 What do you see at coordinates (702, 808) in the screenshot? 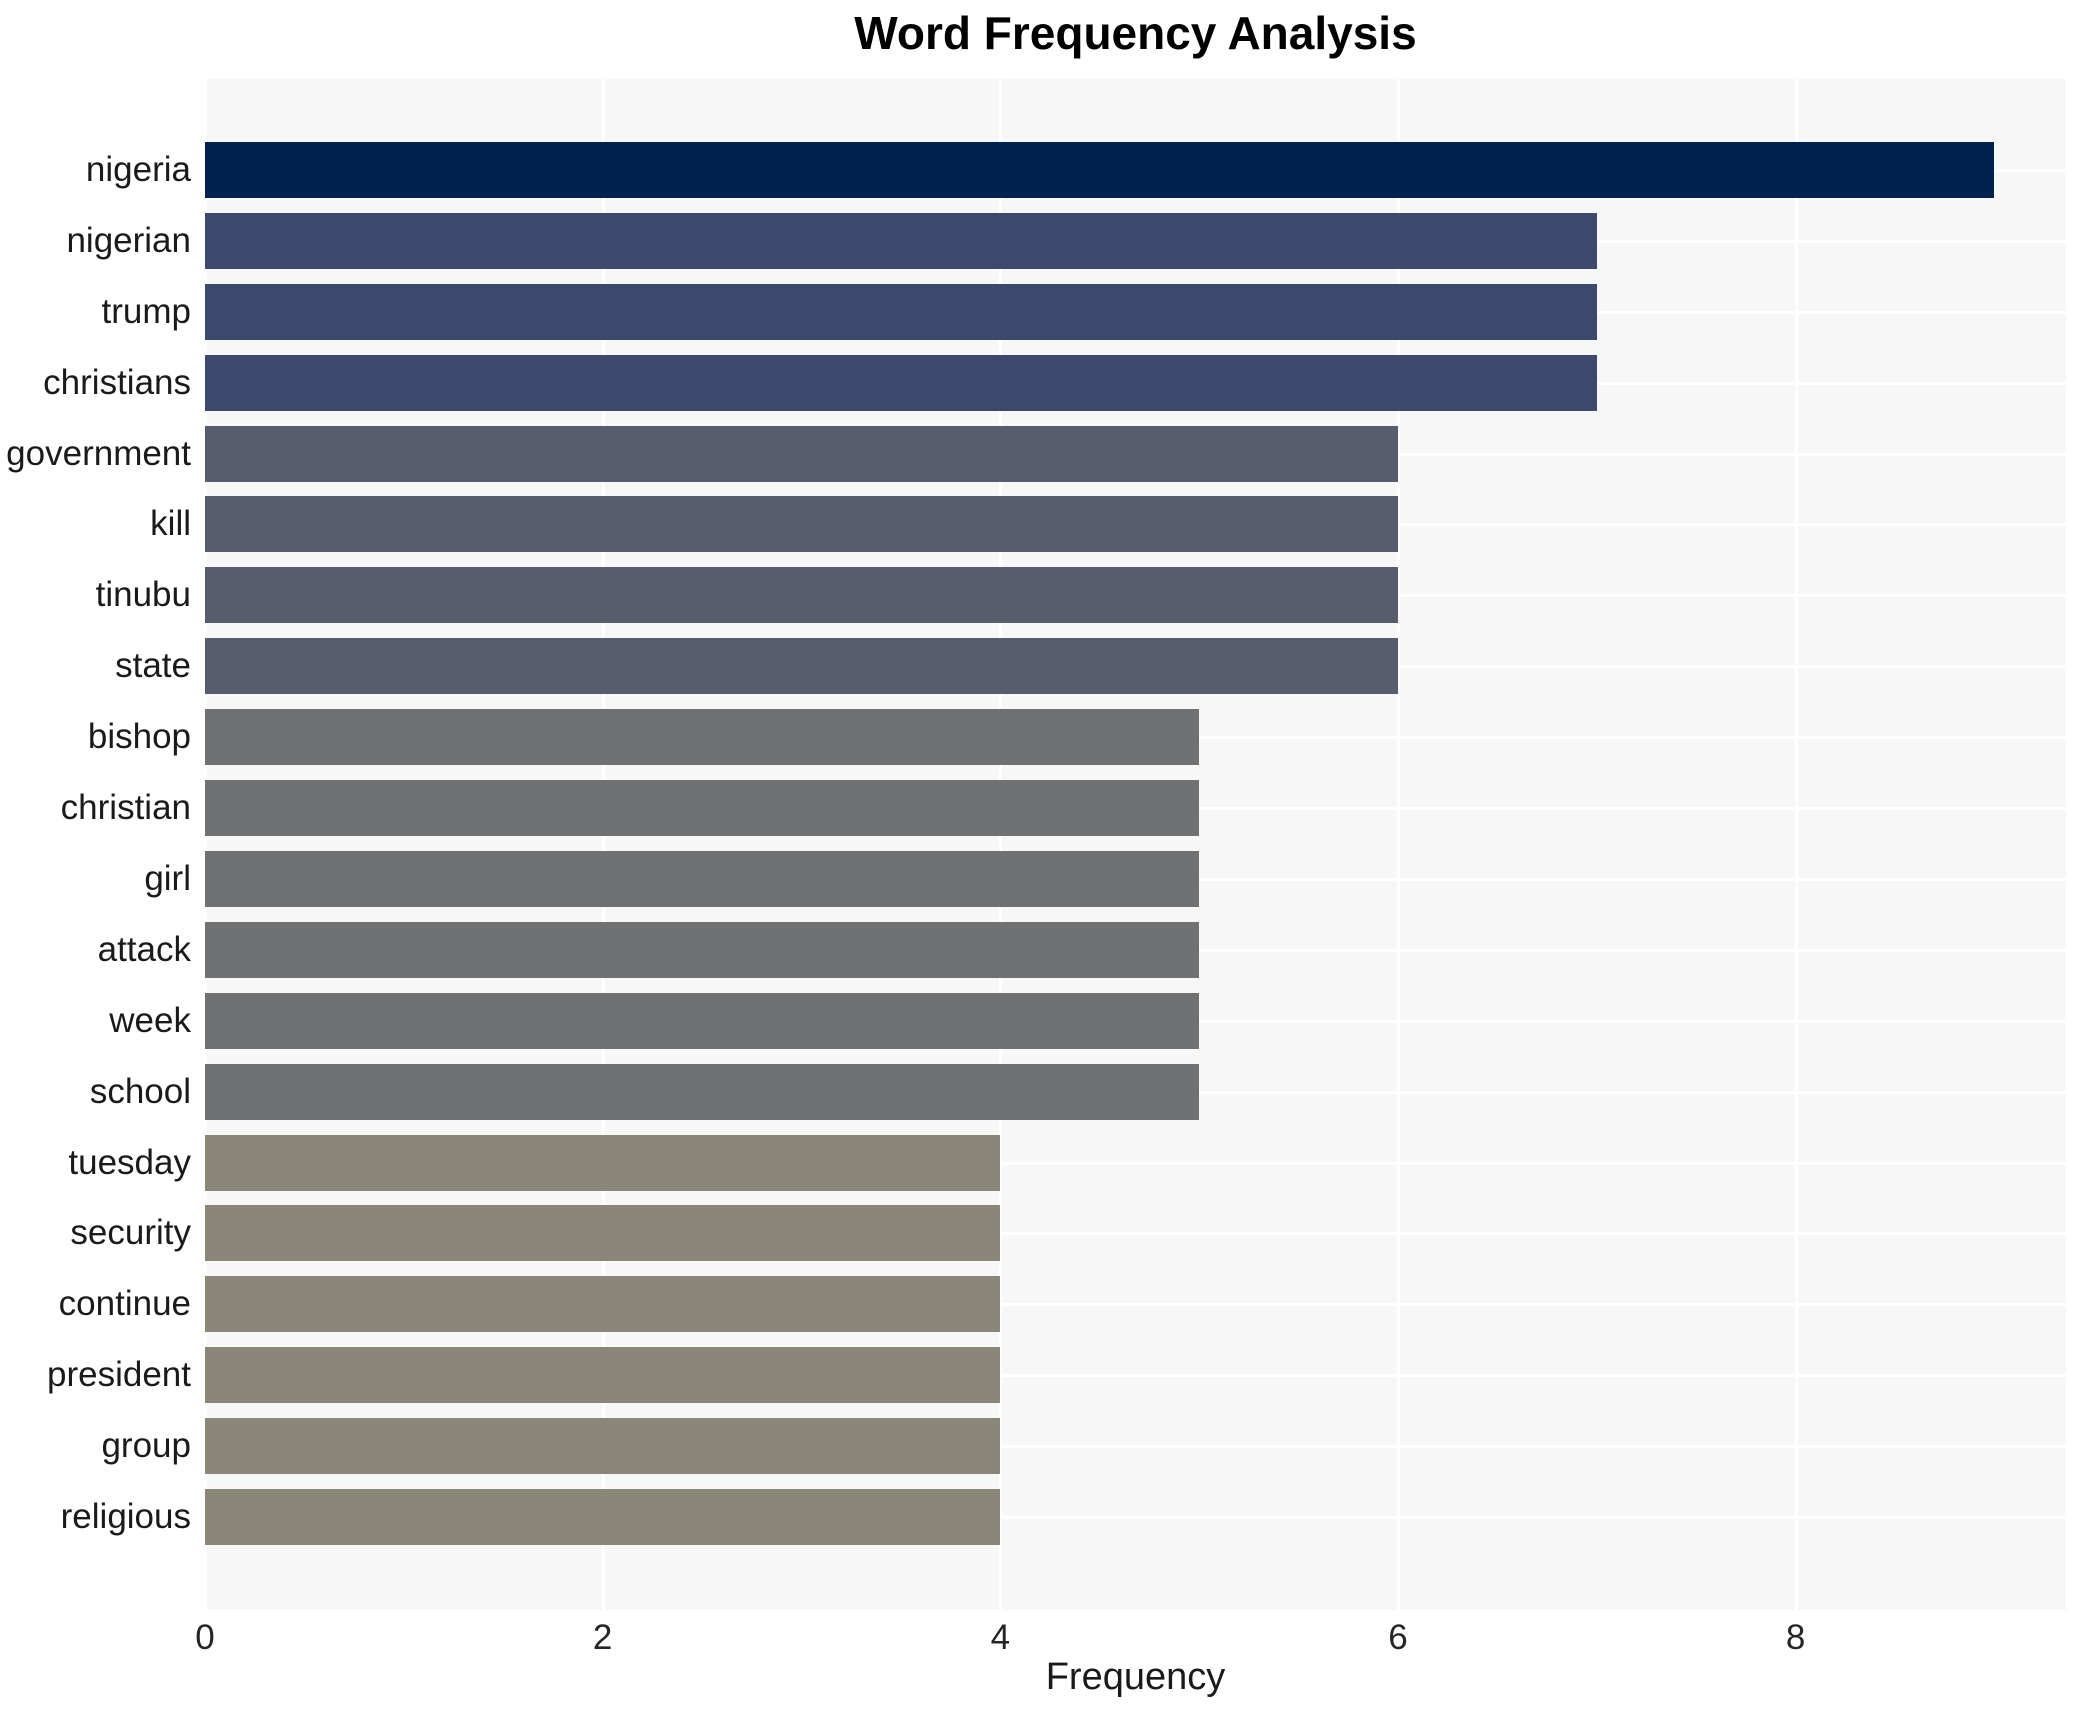
I see `bar-christian` at bounding box center [702, 808].